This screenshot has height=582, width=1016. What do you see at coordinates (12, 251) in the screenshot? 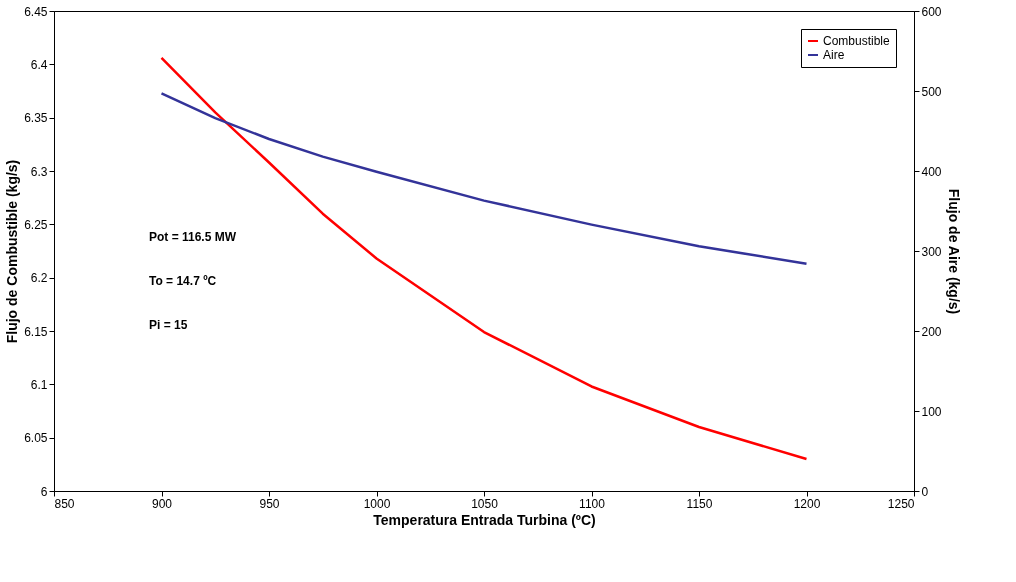
I see `y-axis-title: Flujo de Combustible (kg/s)` at bounding box center [12, 251].